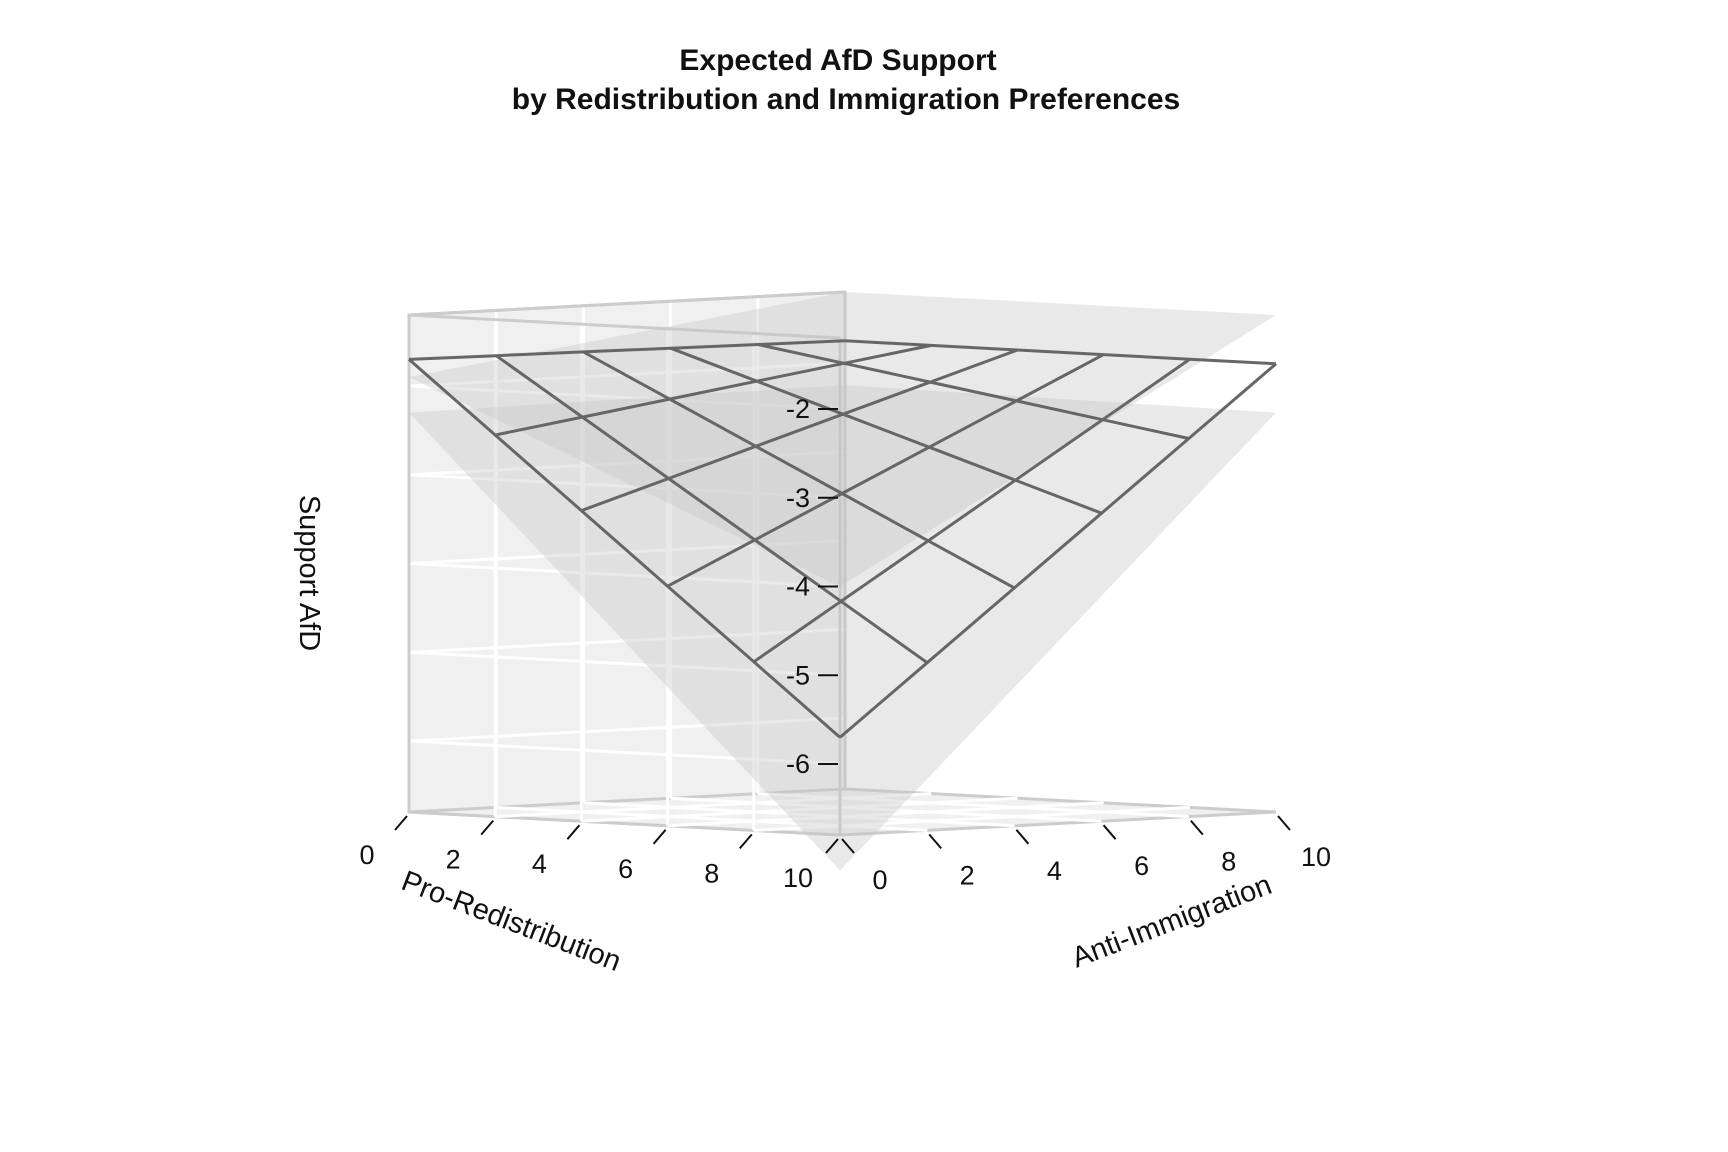  I want to click on y-tick-label: 0, so click(879, 880).